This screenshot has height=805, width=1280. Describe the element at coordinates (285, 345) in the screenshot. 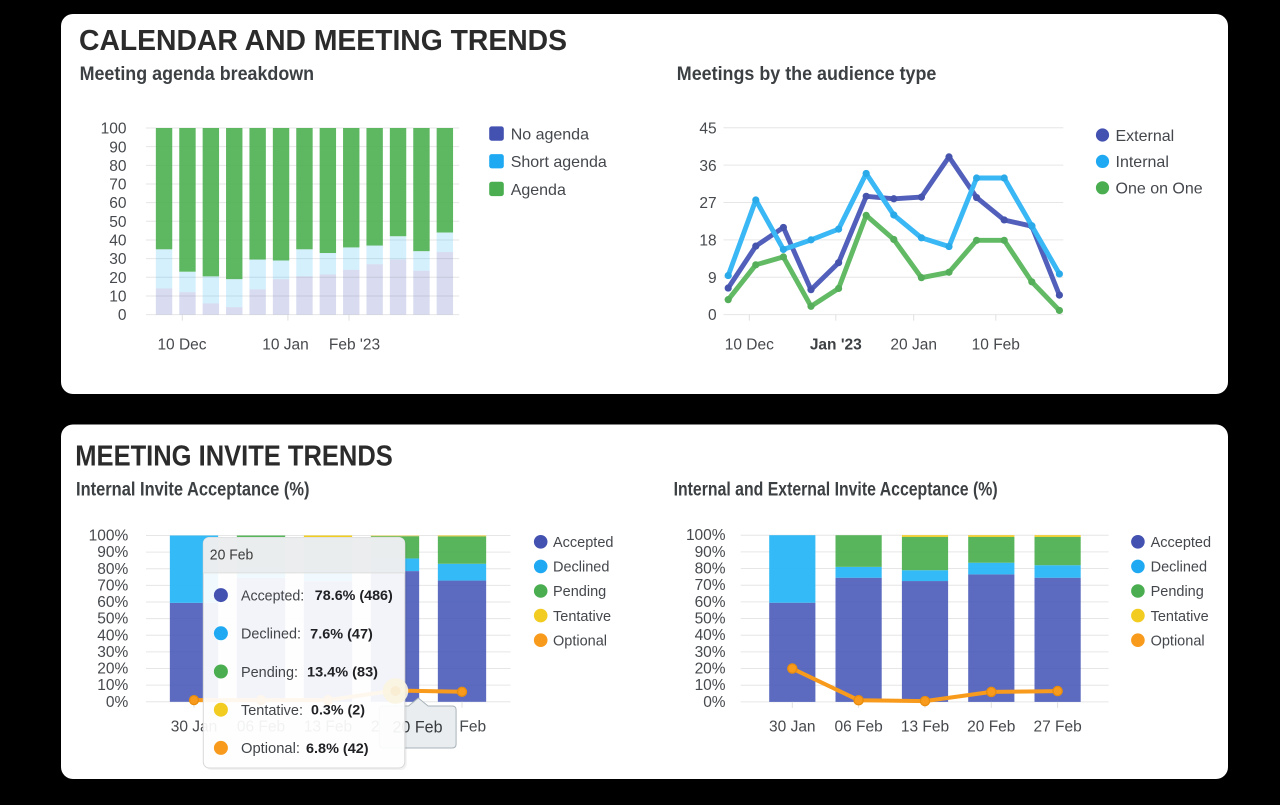

I see `svg-text: 10 Jan` at that location.